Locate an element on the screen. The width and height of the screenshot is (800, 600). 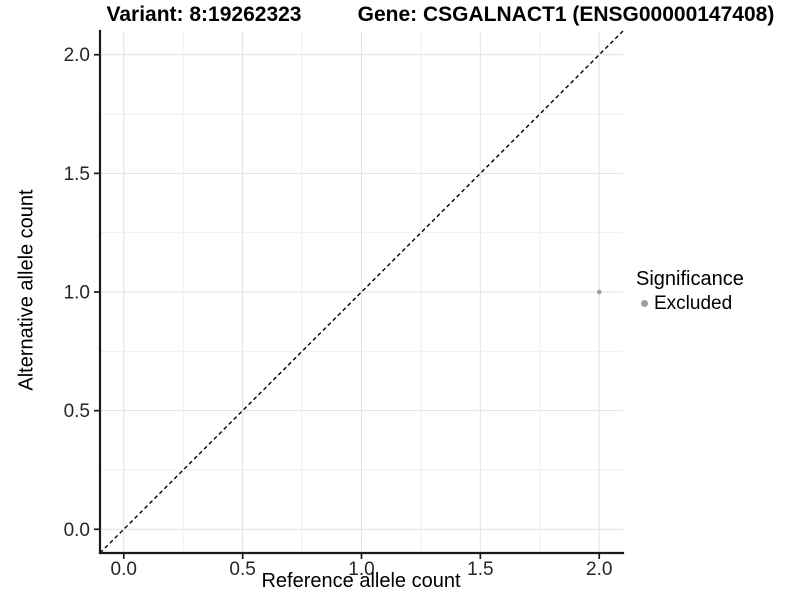
y-tick-label-1.0: 1.0 is located at coordinates (77, 293).